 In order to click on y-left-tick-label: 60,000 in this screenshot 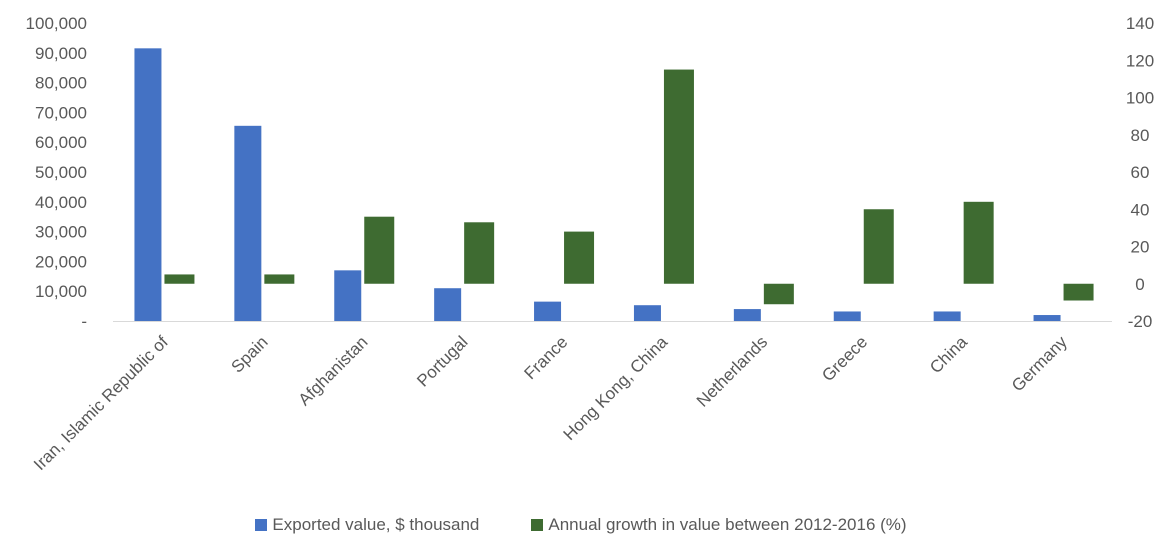, I will do `click(61, 142)`.